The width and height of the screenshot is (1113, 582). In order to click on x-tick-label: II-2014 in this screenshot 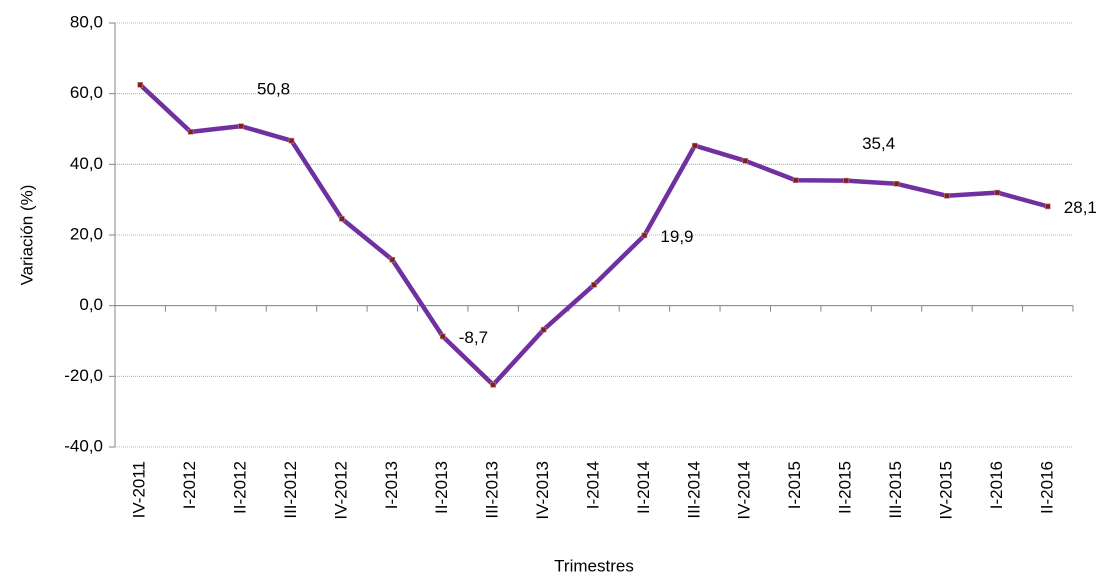, I will do `click(643, 487)`.